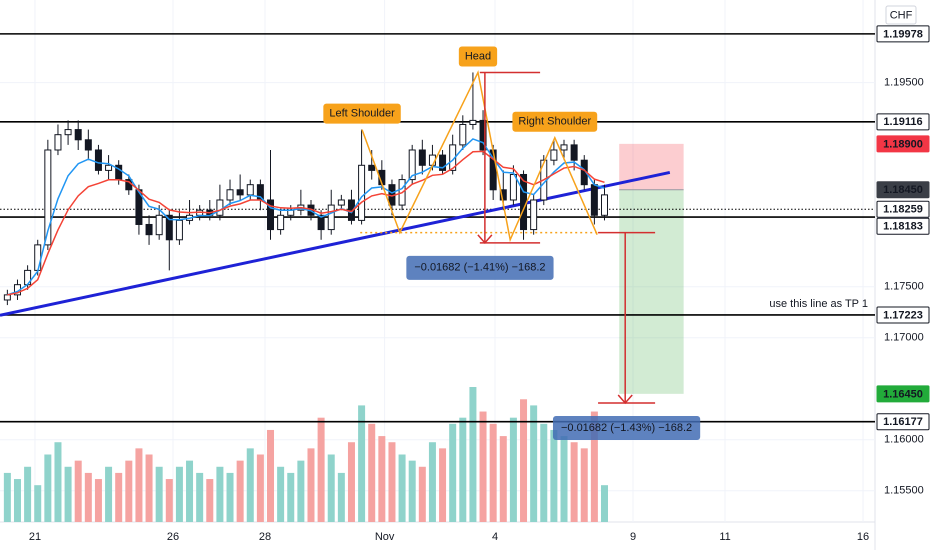  I want to click on price-box-label: 1.17223, so click(903, 315).